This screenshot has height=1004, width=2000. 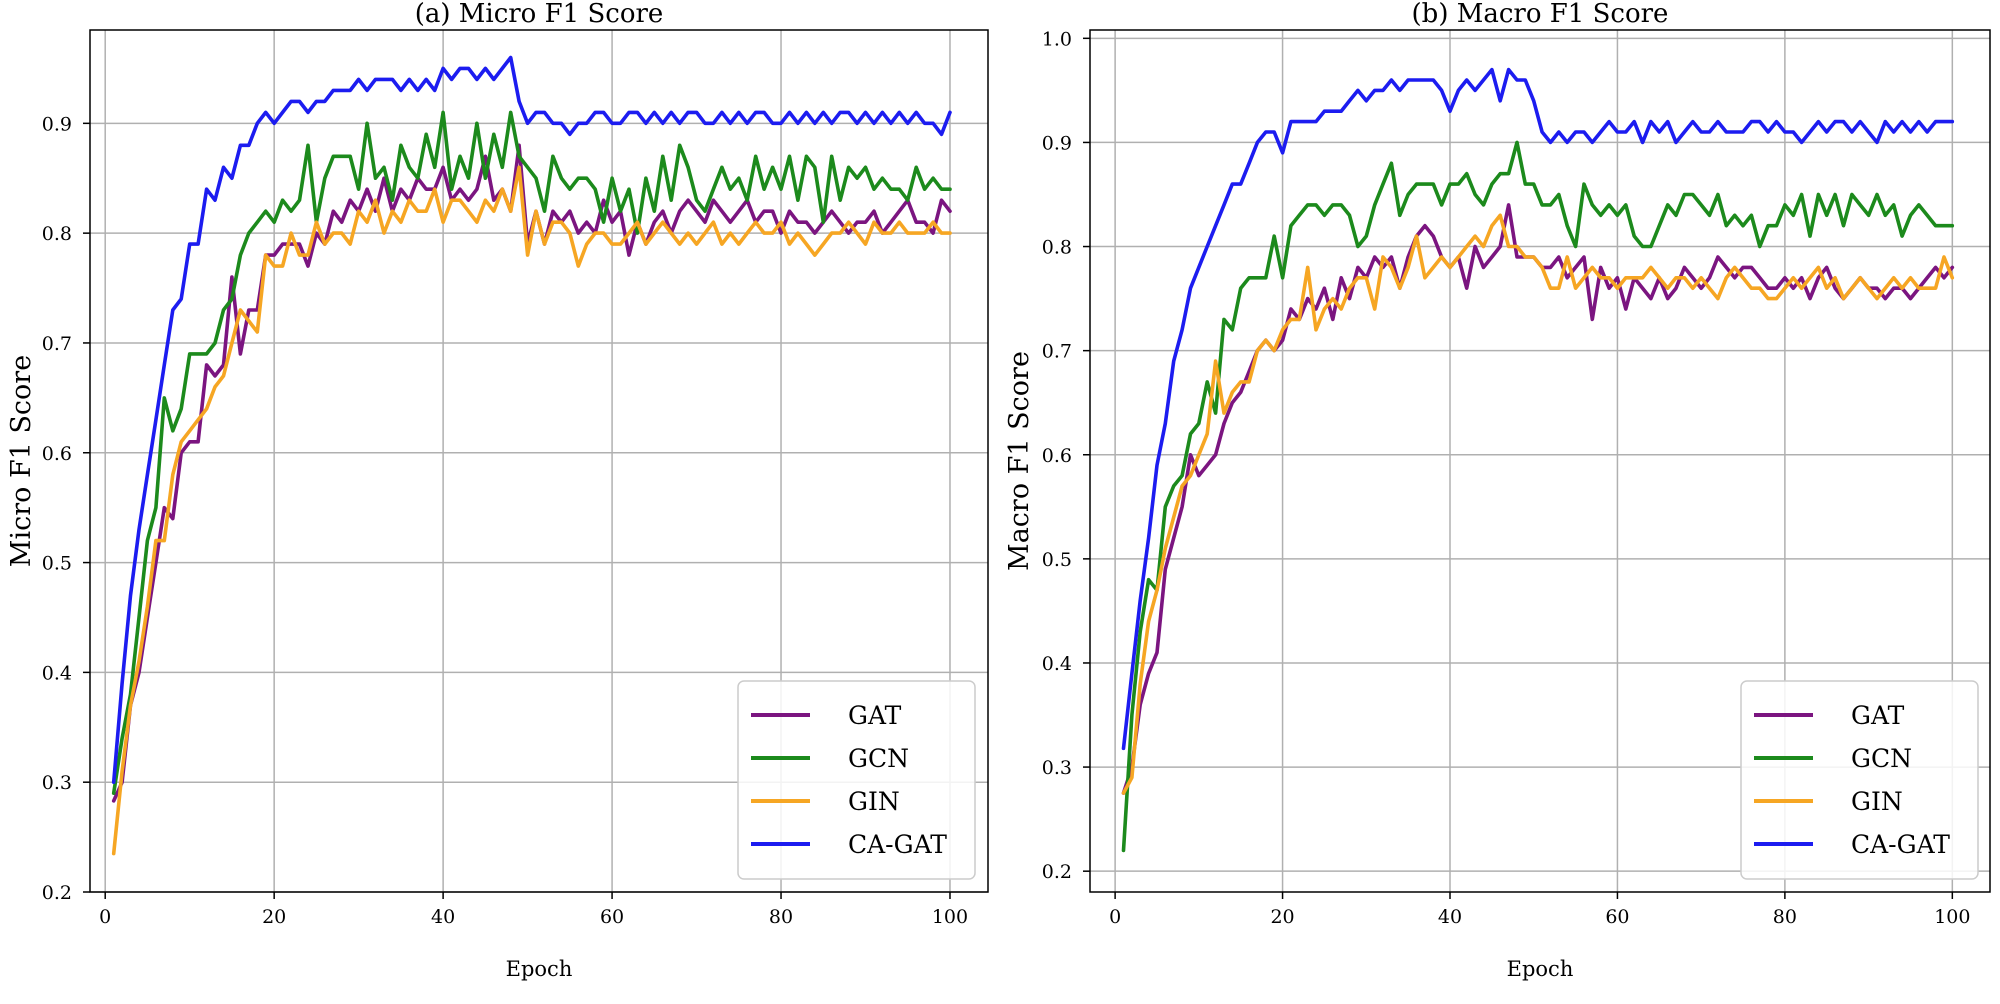 What do you see at coordinates (1057, 352) in the screenshot?
I see `panel-b-ytick-label: 0.7` at bounding box center [1057, 352].